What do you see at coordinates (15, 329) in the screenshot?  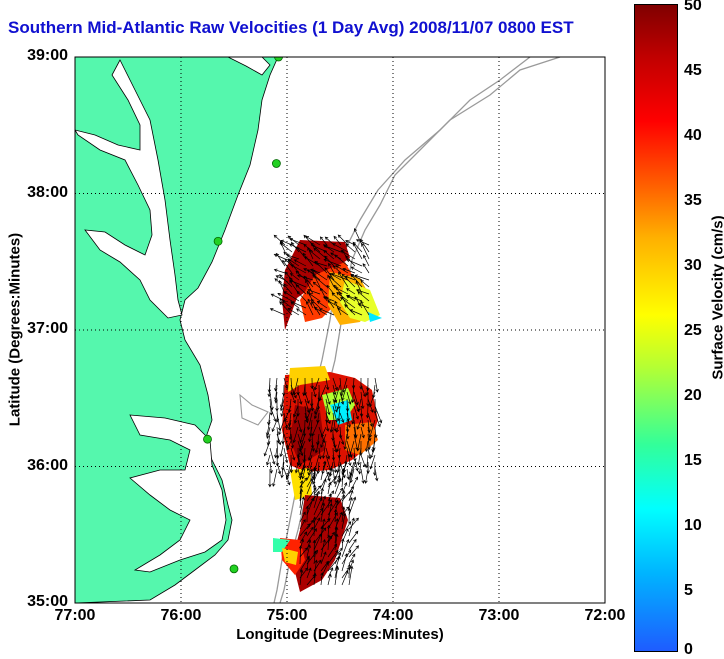 I see `y-axis-title: Latitude (Degrees:Minutes)` at bounding box center [15, 329].